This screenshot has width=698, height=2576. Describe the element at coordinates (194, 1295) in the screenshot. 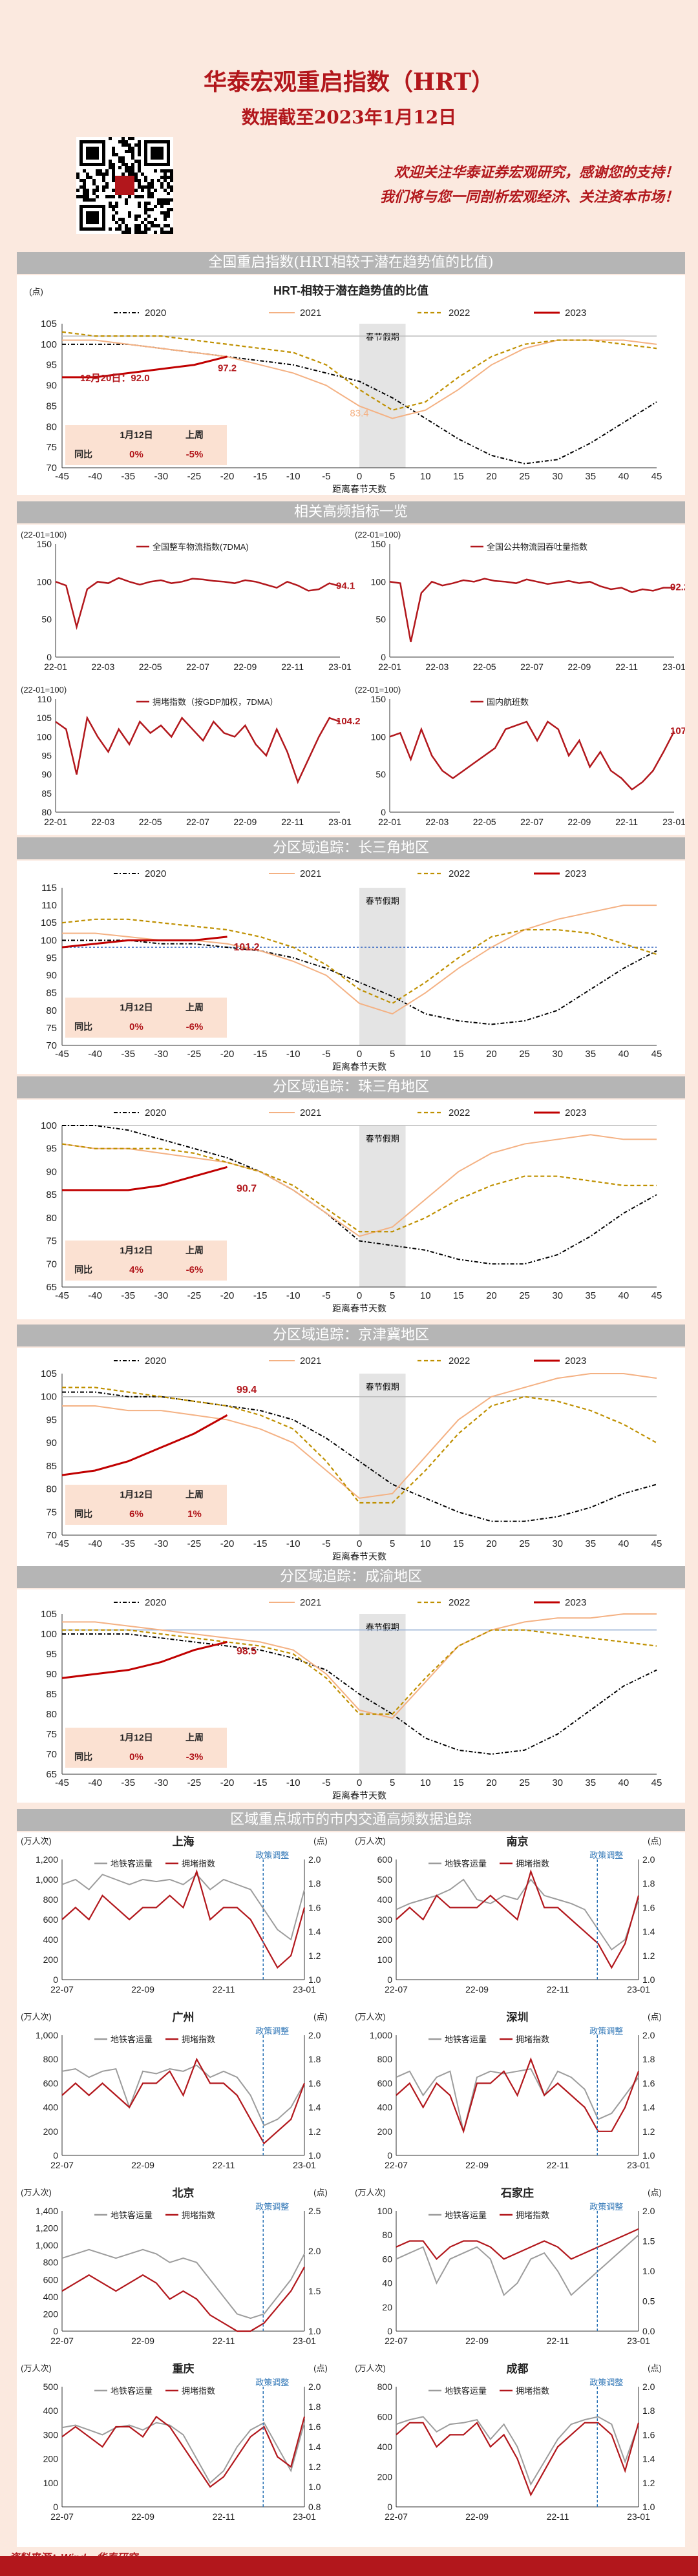

I see `x-tick-label: -25` at that location.